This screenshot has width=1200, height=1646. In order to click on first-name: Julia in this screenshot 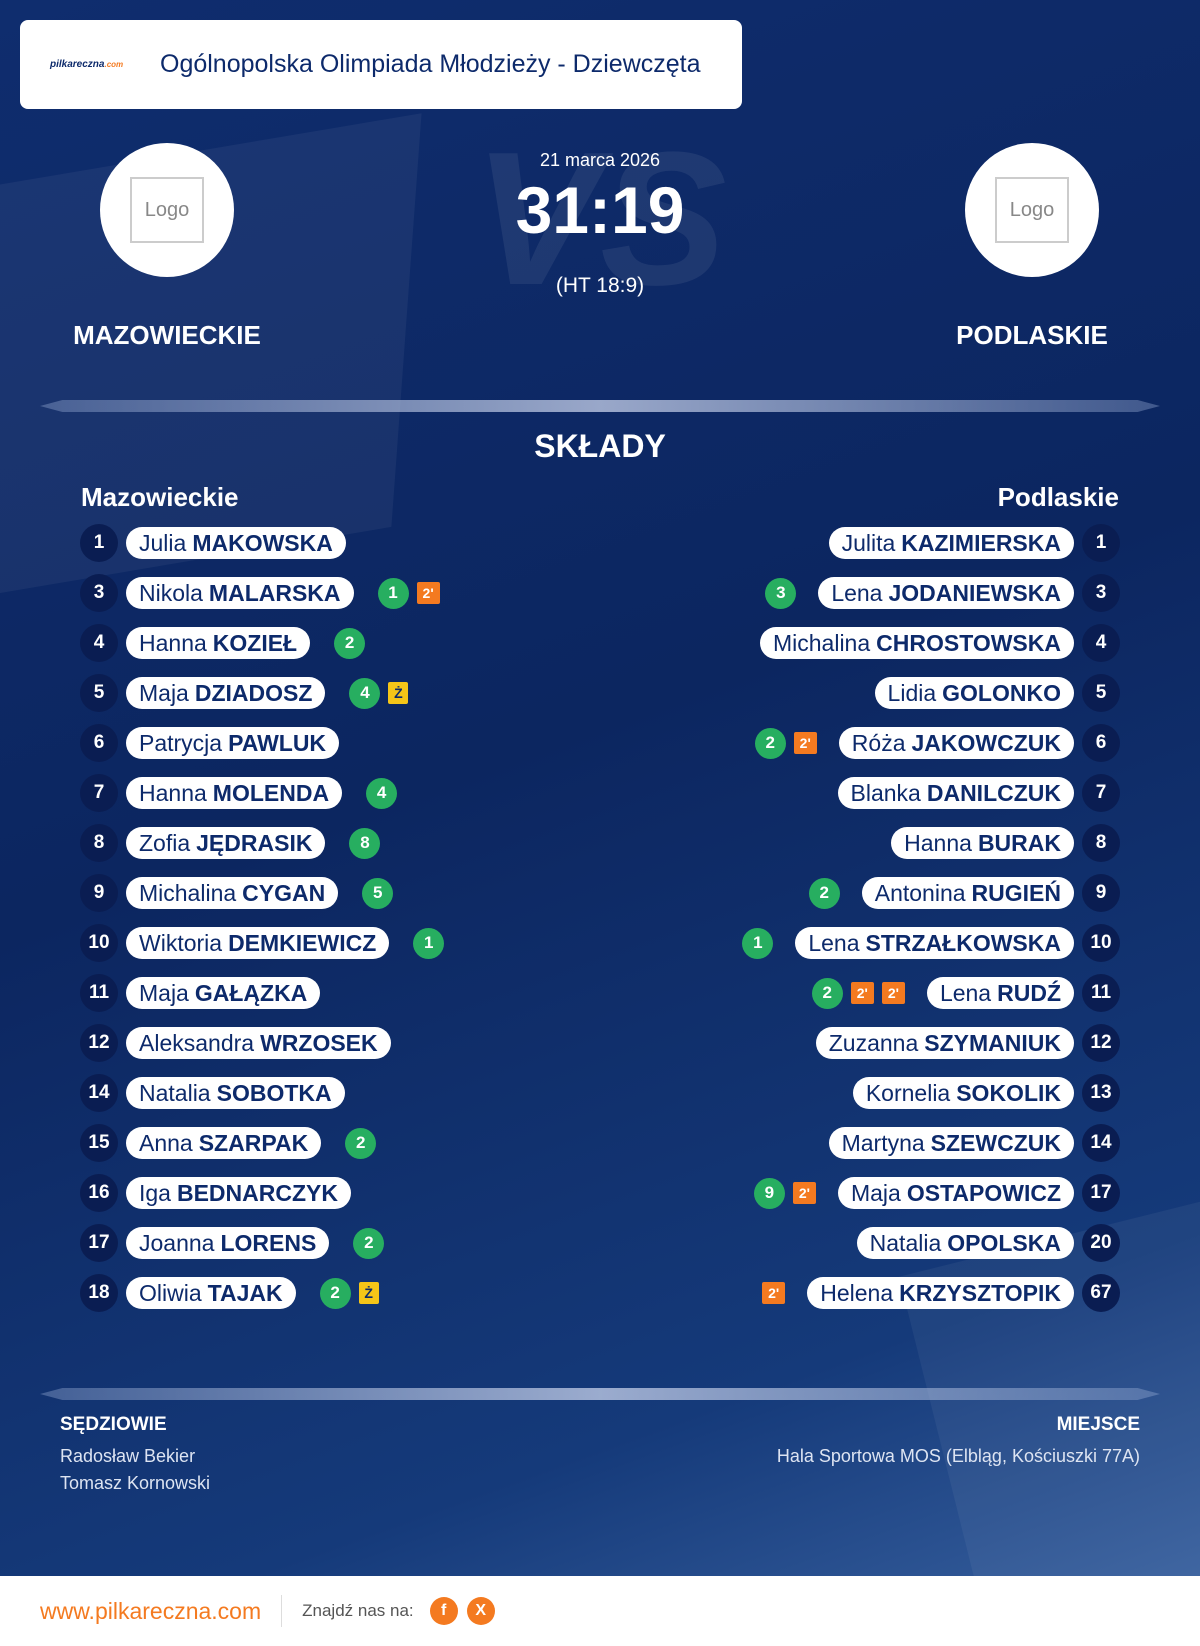, I will do `click(163, 542)`.